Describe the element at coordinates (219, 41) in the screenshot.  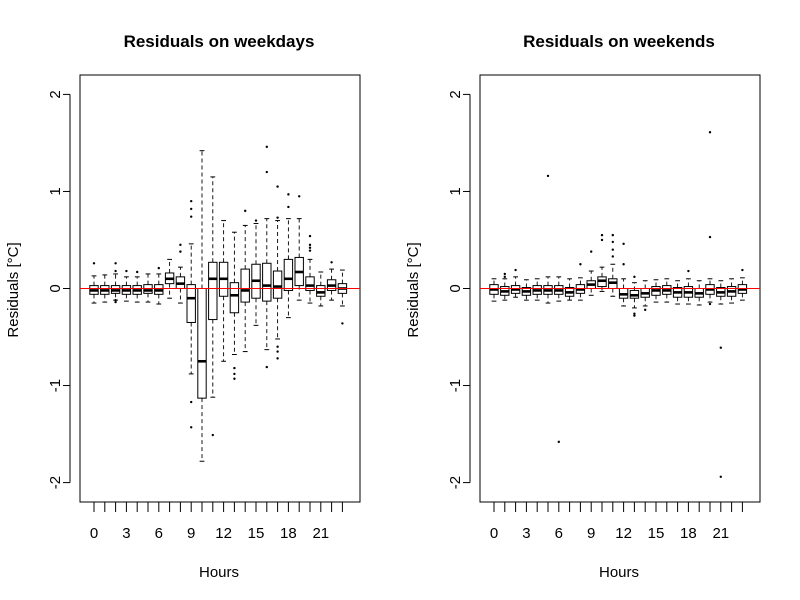
I see `chart-title: Residuals on weekdays` at that location.